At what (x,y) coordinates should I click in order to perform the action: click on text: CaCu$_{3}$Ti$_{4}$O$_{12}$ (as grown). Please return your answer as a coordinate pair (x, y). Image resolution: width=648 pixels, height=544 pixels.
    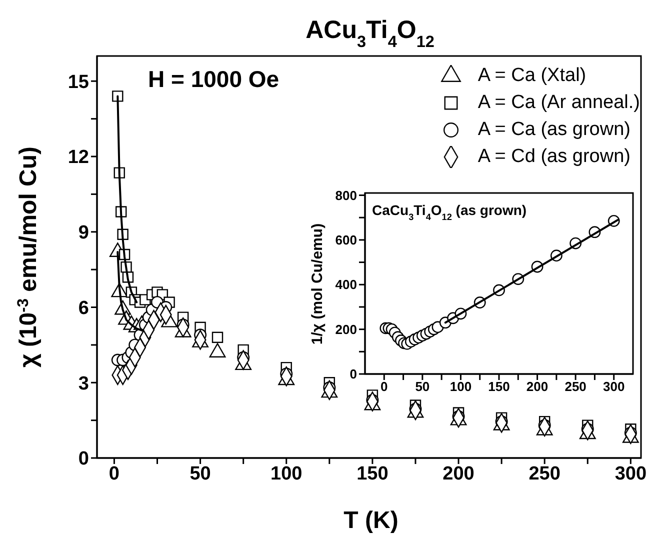
    Looking at the image, I should click on (449, 212).